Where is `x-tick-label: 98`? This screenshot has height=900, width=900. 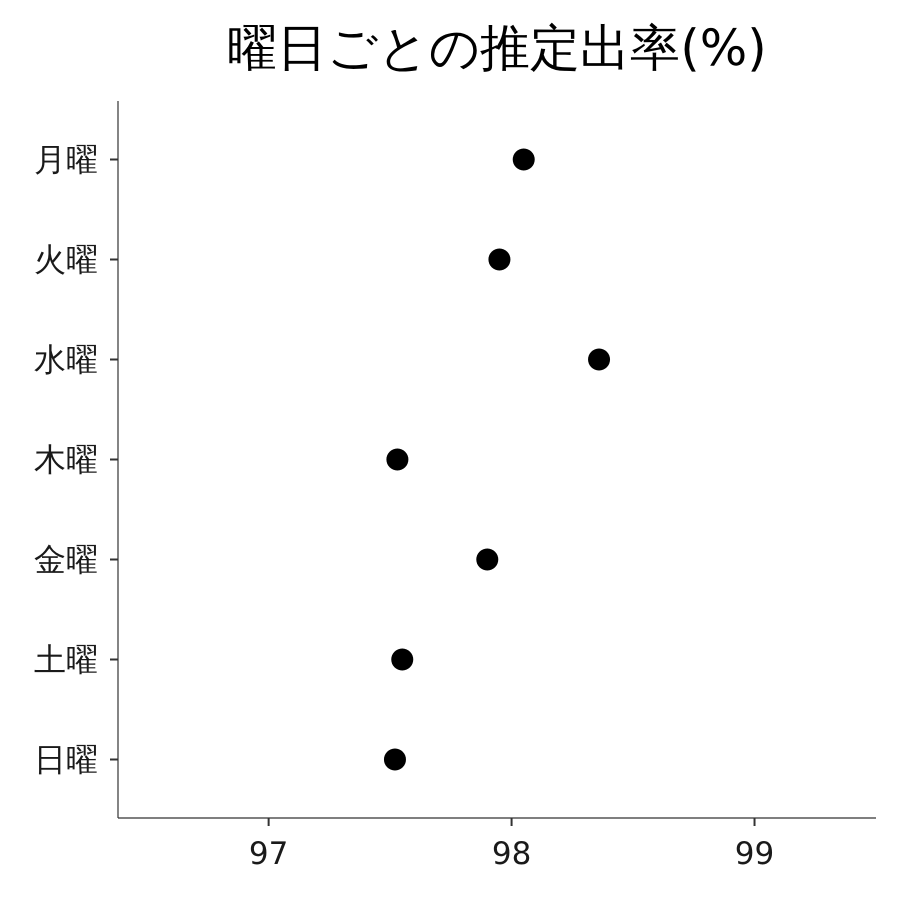 x-tick-label: 98 is located at coordinates (512, 854).